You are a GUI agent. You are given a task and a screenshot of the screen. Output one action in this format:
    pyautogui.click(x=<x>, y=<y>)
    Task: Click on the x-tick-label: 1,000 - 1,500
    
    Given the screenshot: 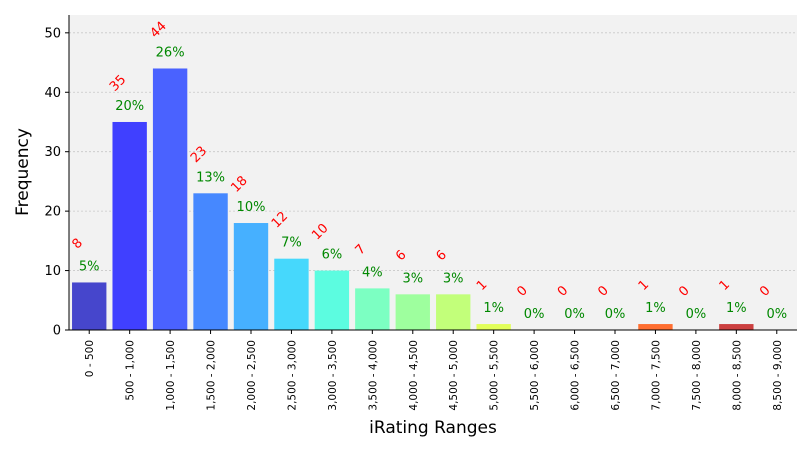 What is the action you would take?
    pyautogui.click(x=171, y=375)
    